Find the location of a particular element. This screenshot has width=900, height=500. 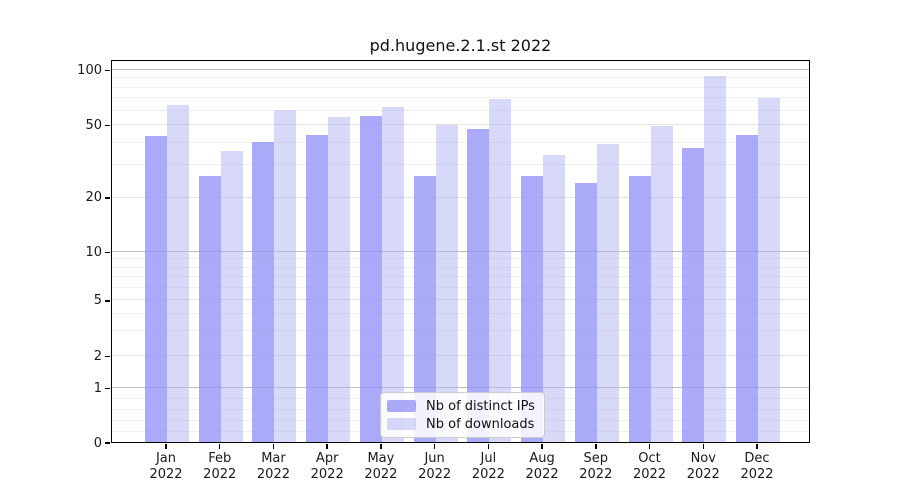

legend-label-downloads: Nb of downloads is located at coordinates (480, 424).